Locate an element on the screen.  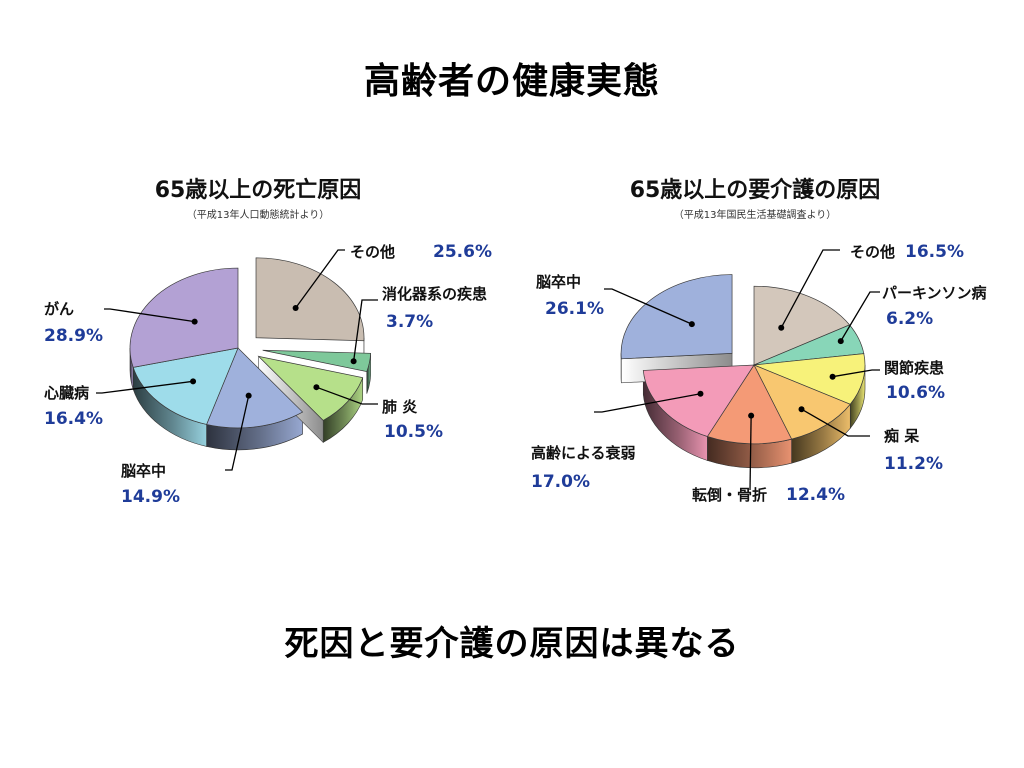
death-pie-value-脳卒中: 14.9% is located at coordinates (150, 497).